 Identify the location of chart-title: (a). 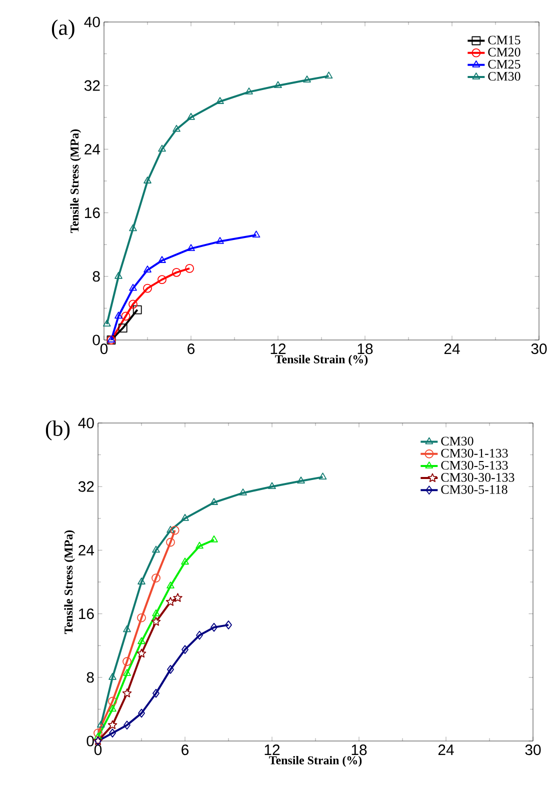
(63, 30).